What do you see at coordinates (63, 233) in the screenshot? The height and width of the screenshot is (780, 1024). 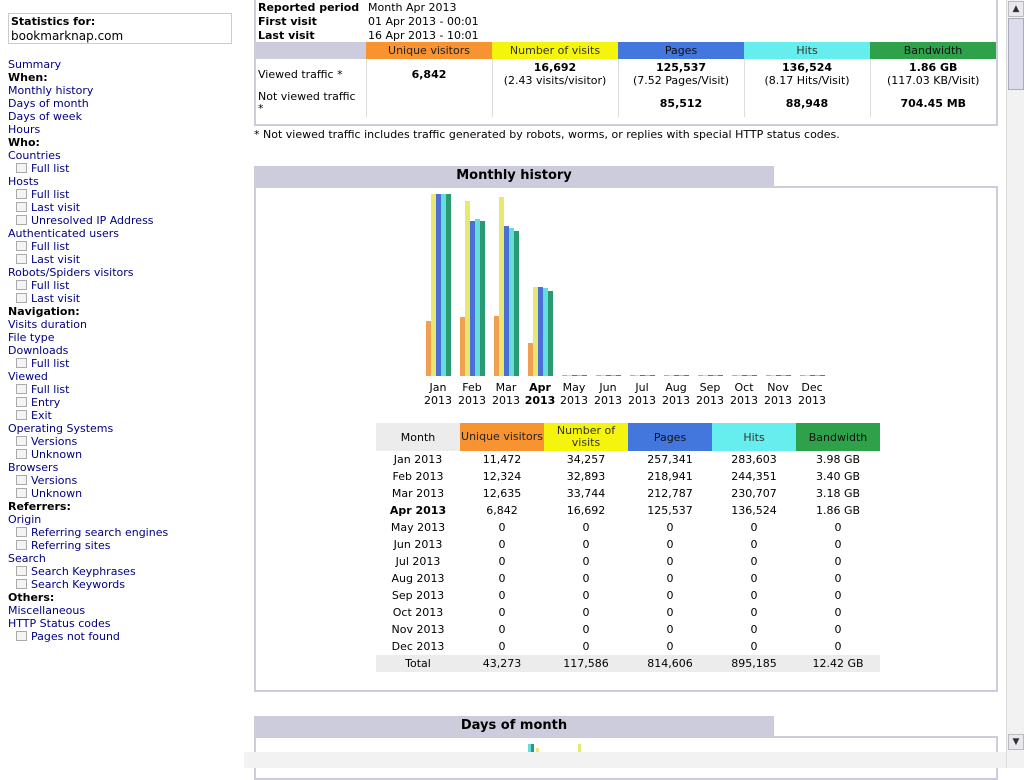 I see `menu-link-authenticated-users: Authenticated users` at bounding box center [63, 233].